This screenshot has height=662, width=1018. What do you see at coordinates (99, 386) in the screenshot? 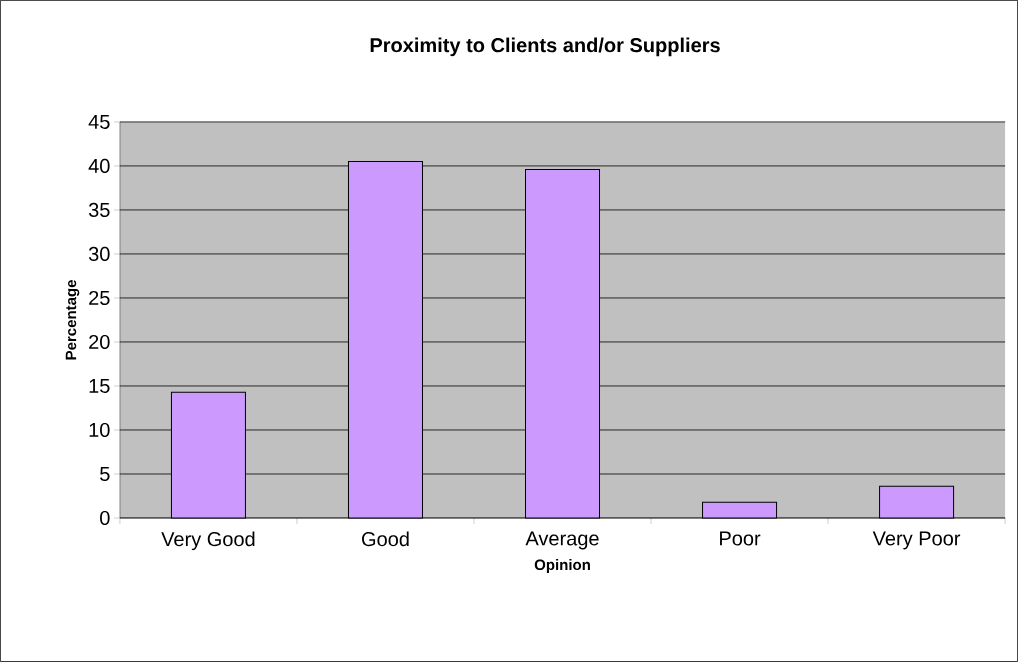
I see `y-tick-label: 15` at bounding box center [99, 386].